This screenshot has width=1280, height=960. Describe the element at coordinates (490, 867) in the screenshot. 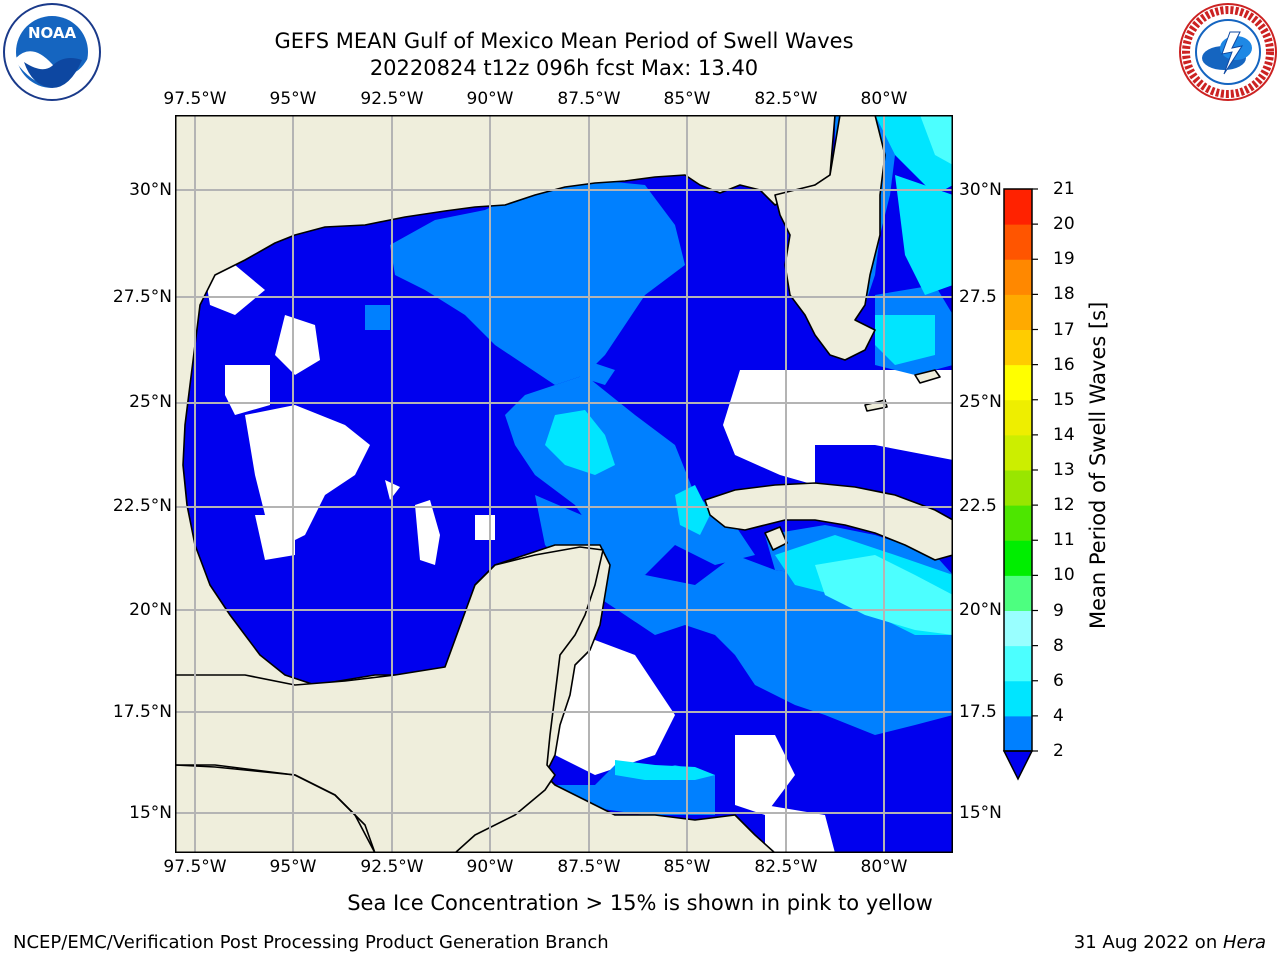

I see `lon-label-bottom: 90°W` at that location.